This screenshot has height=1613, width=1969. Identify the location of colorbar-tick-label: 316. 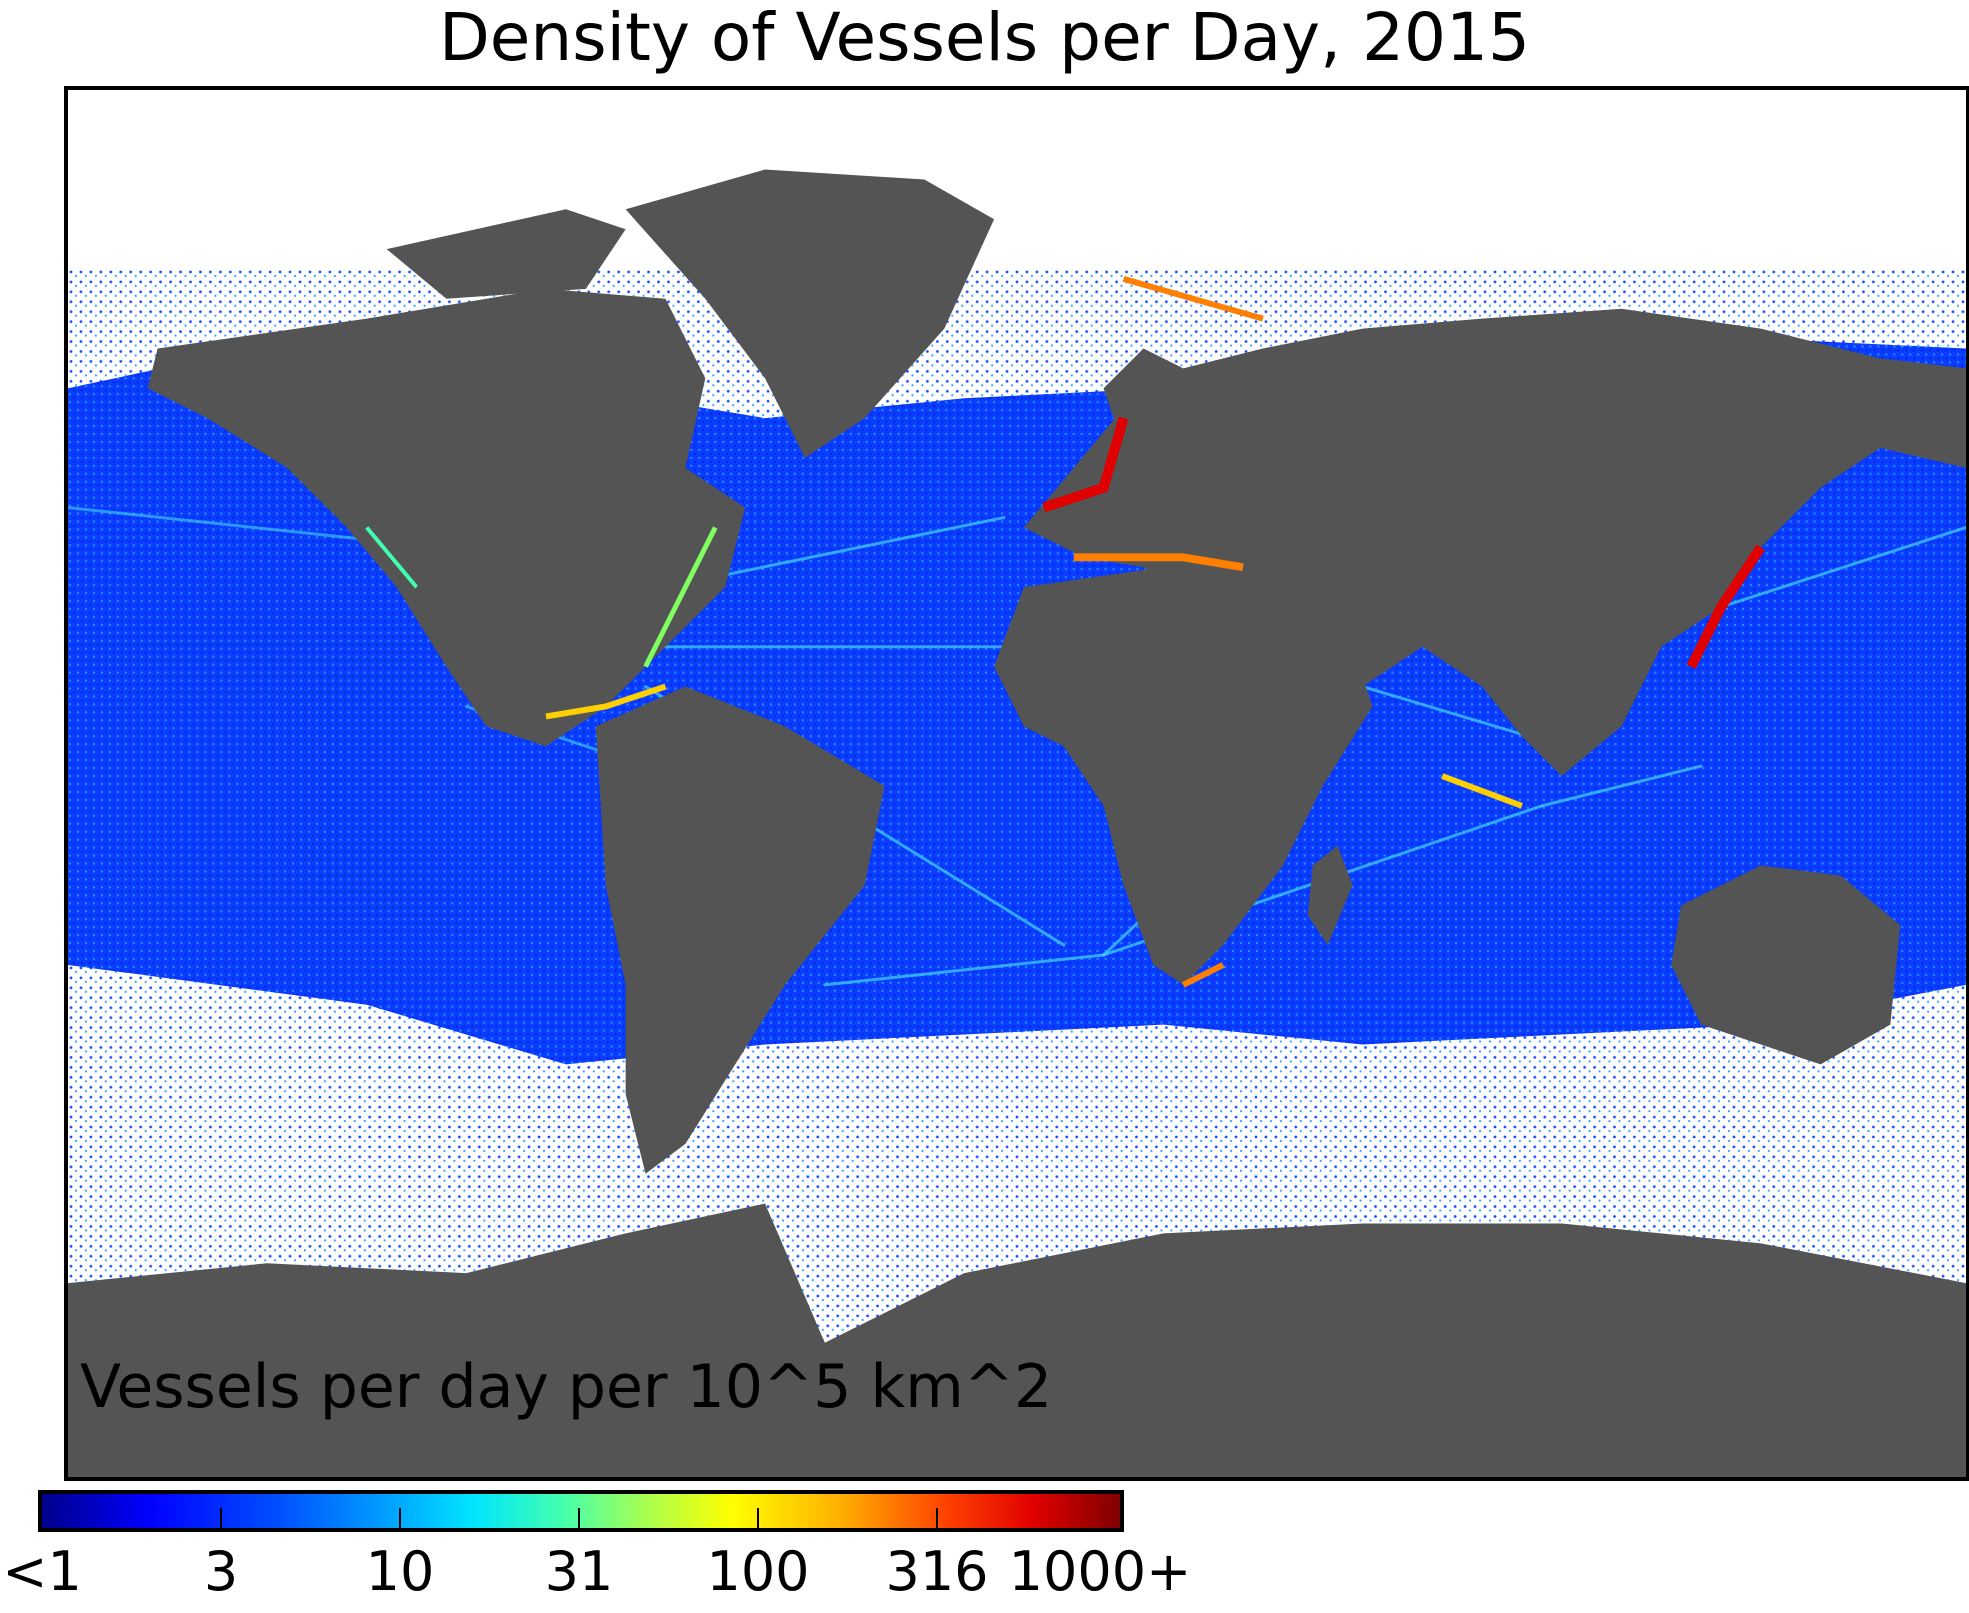
(937, 1571).